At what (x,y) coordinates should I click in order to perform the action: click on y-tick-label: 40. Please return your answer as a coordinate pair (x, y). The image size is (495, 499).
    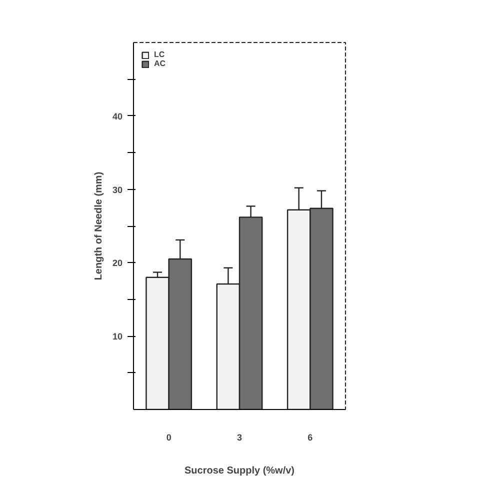
    Looking at the image, I should click on (117, 116).